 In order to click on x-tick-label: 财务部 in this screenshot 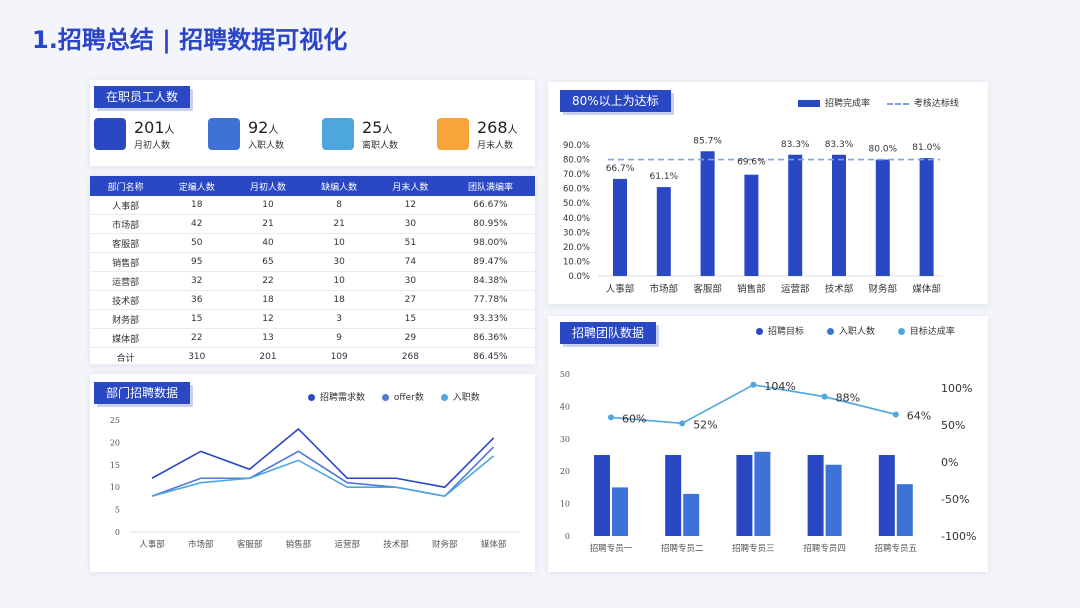, I will do `click(883, 289)`.